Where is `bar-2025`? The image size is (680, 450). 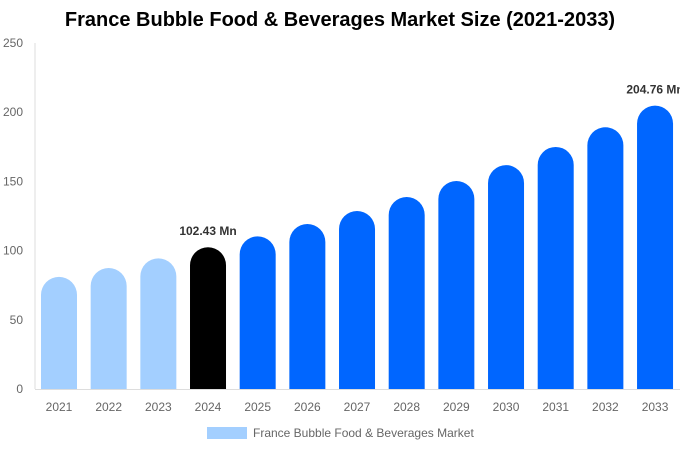
bar-2025 is located at coordinates (257, 312).